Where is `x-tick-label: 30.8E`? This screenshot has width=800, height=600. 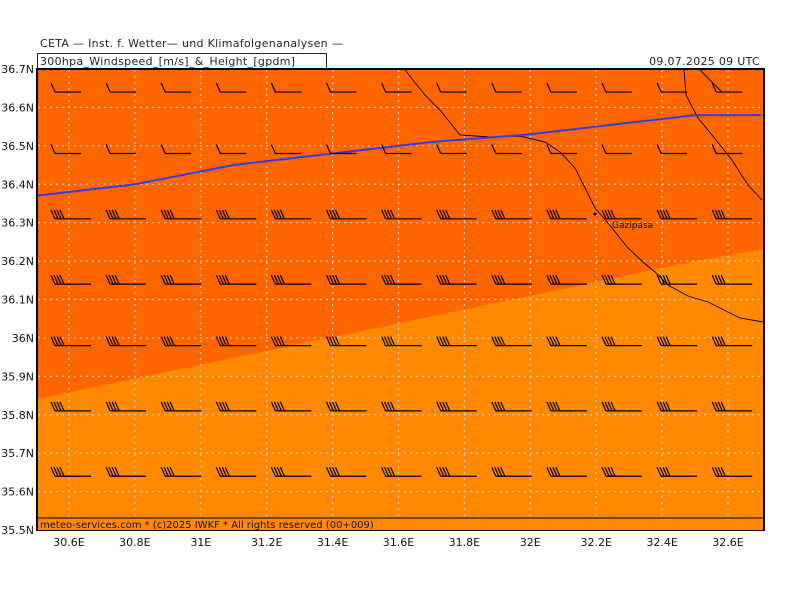
x-tick-label: 30.8E is located at coordinates (134, 542).